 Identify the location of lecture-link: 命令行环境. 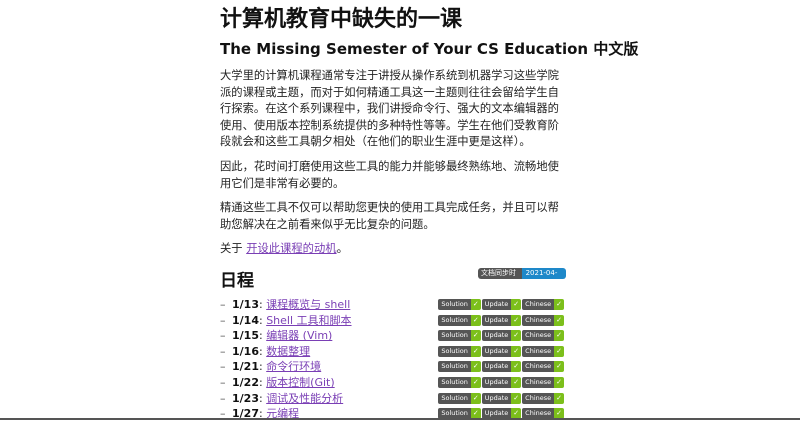
(294, 367).